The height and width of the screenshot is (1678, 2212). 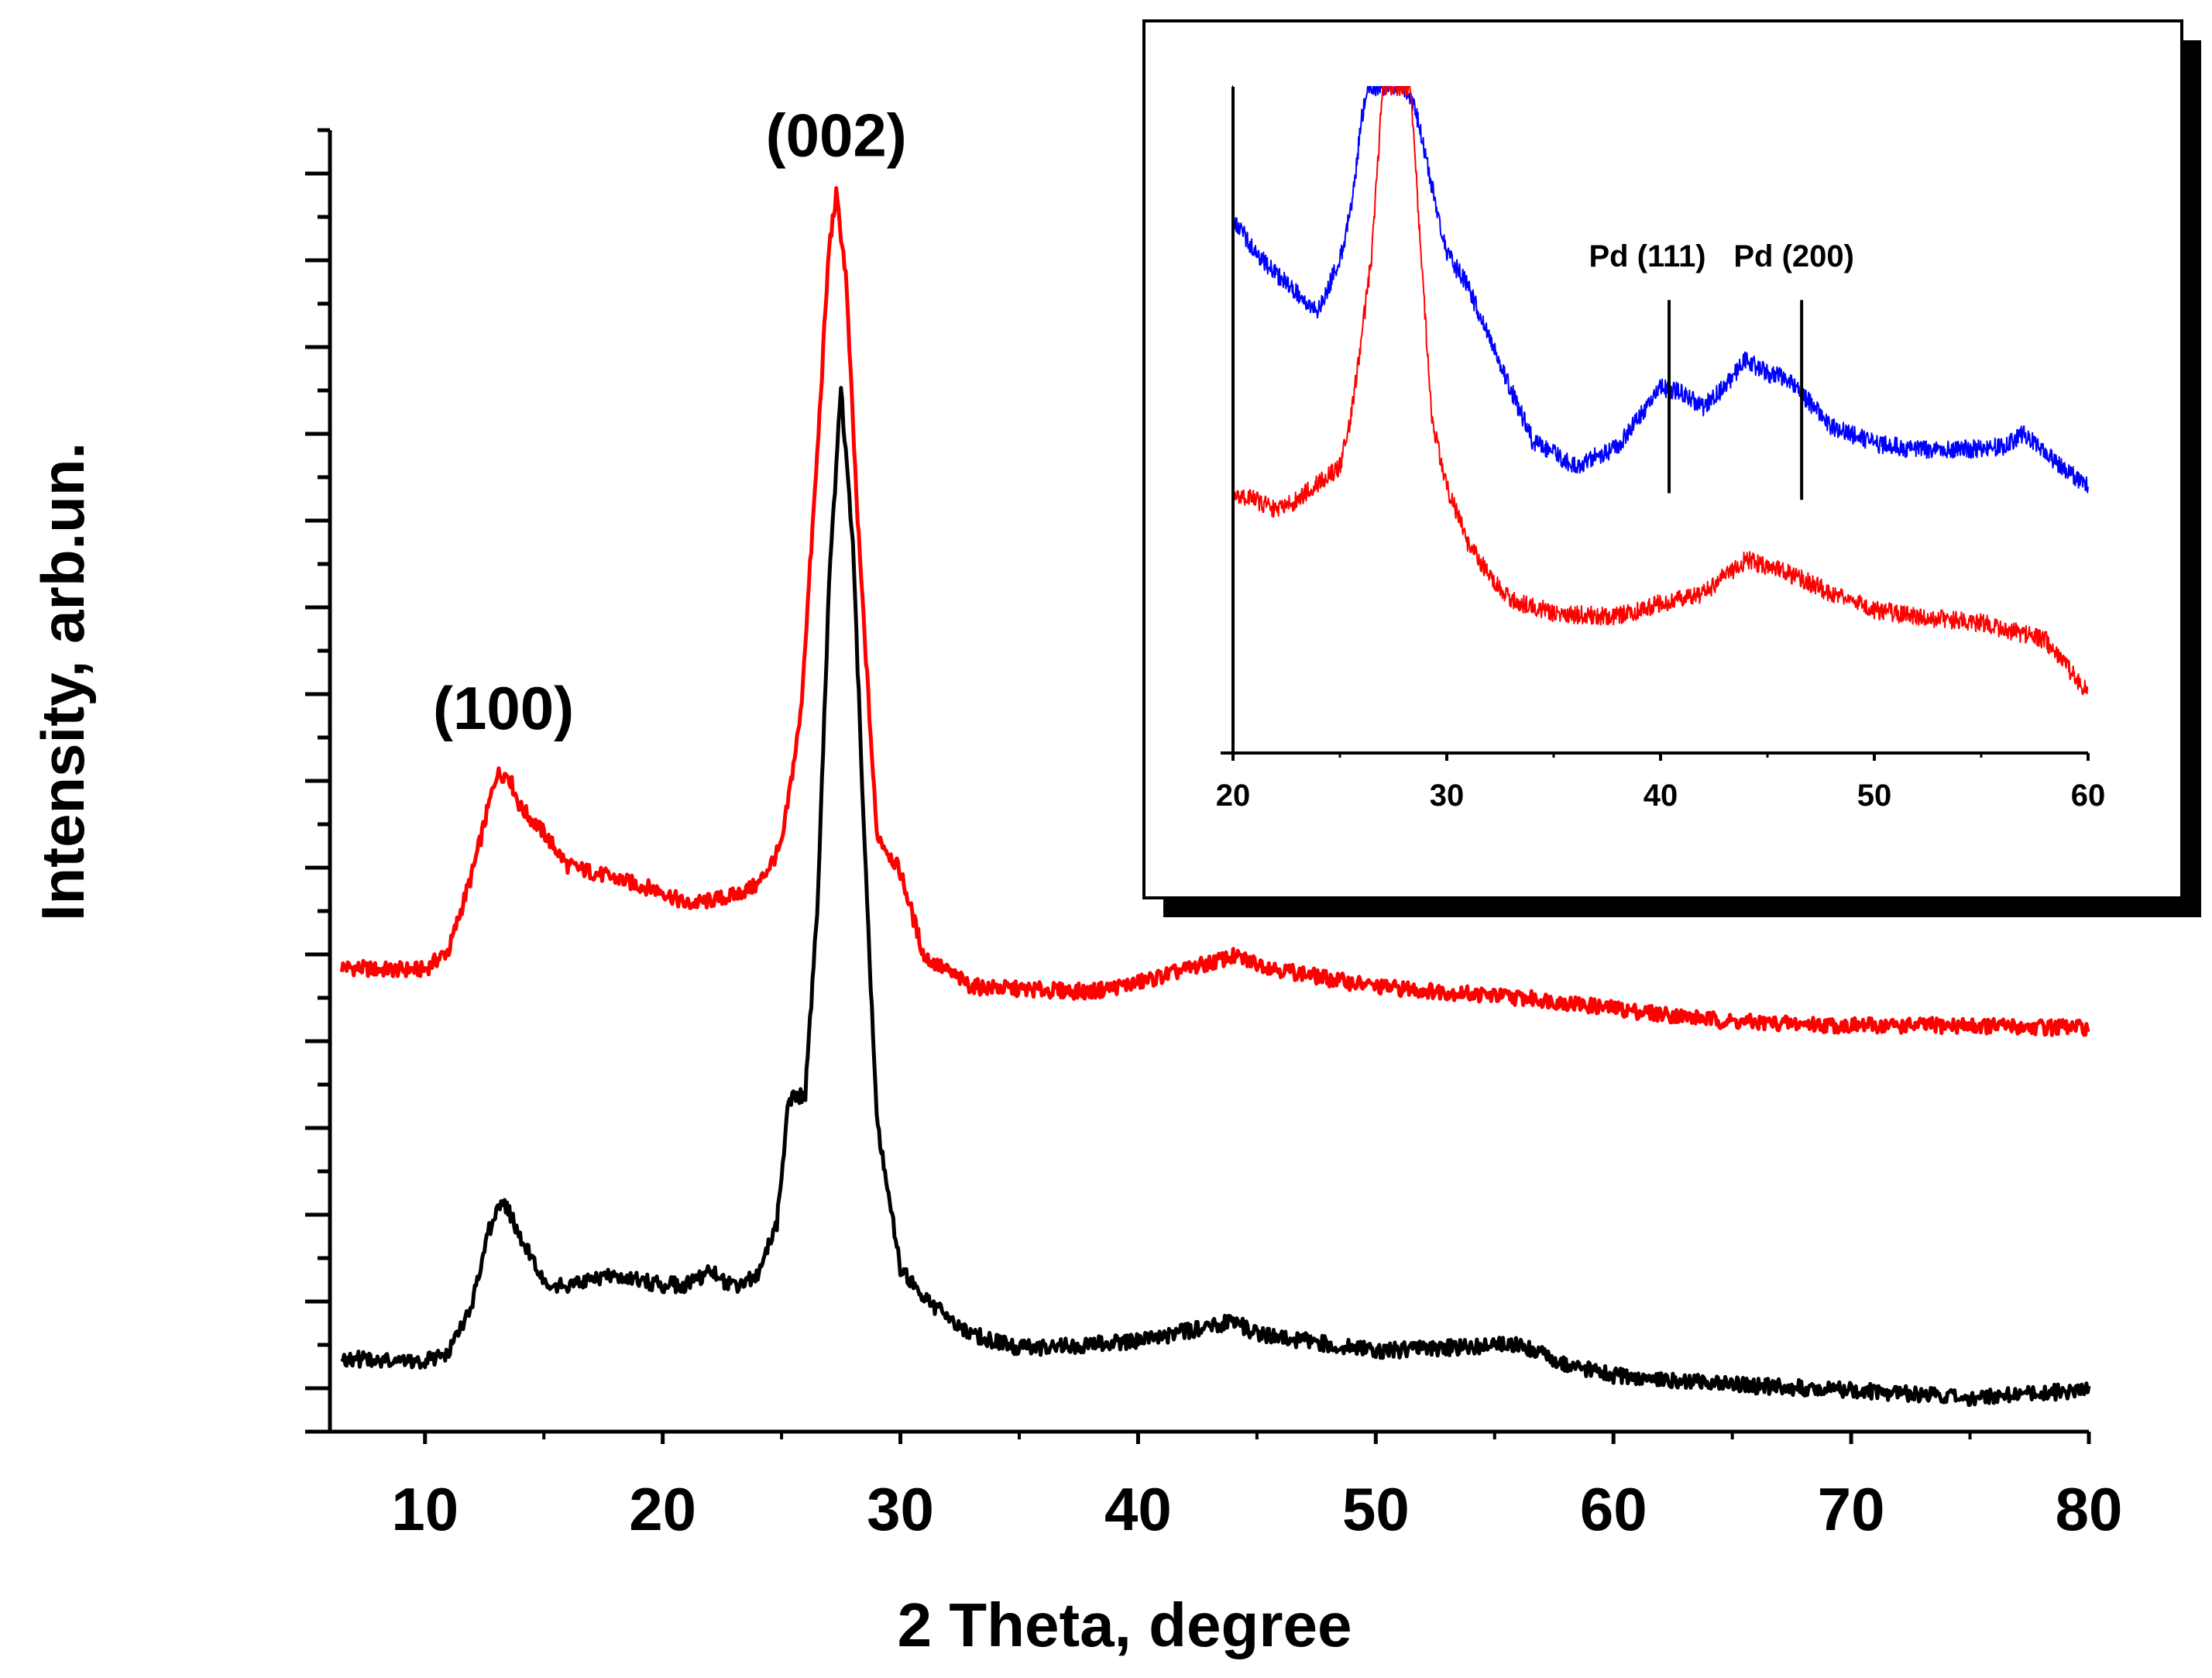 I want to click on peak-label-002: (002), so click(x=836, y=135).